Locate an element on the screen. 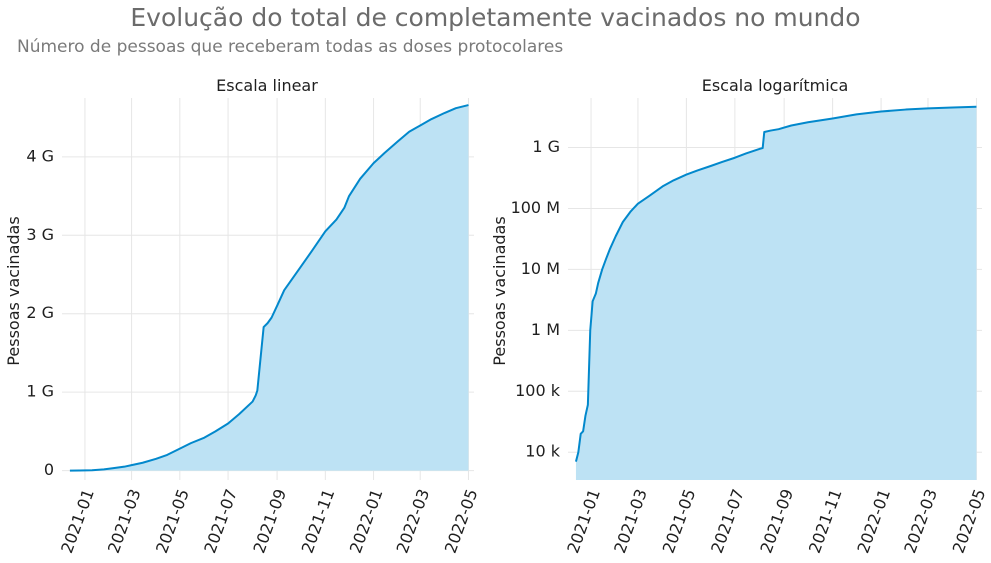 Image resolution: width=991 pixels, height=563 pixels. panel-title-linear: Escala linear is located at coordinates (267, 85).